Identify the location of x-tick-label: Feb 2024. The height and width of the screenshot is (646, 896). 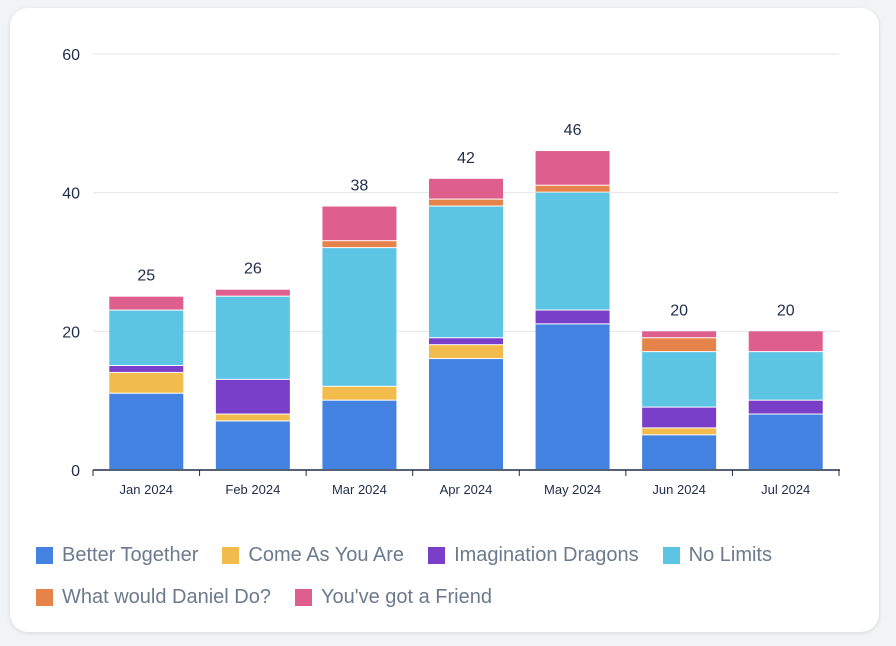
(252, 489).